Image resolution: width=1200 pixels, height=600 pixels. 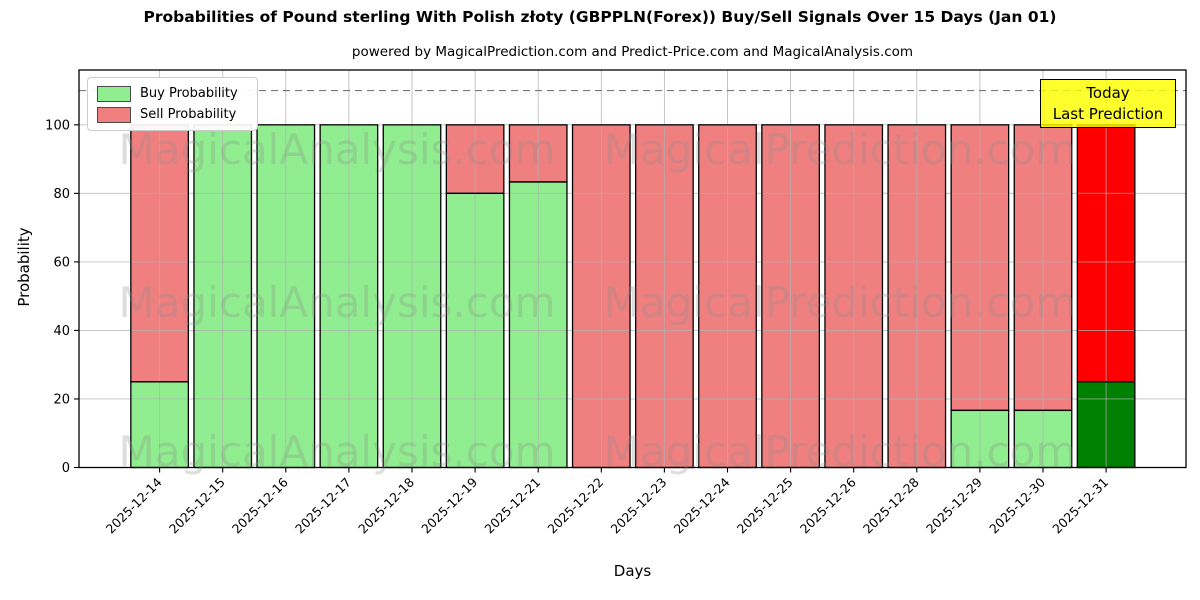 I want to click on x-tick-label: 2025-12-22, so click(x=575, y=506).